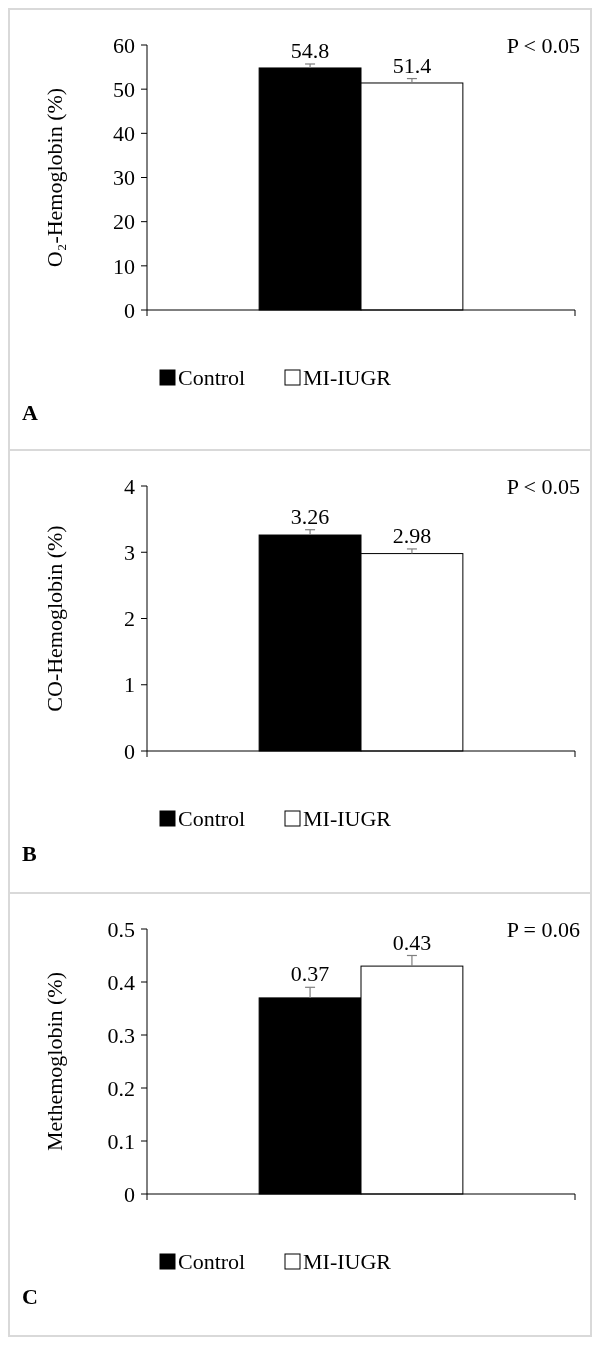 The image size is (600, 1347). I want to click on y-axis-title: CO-Hemoglobin (%), so click(54, 618).